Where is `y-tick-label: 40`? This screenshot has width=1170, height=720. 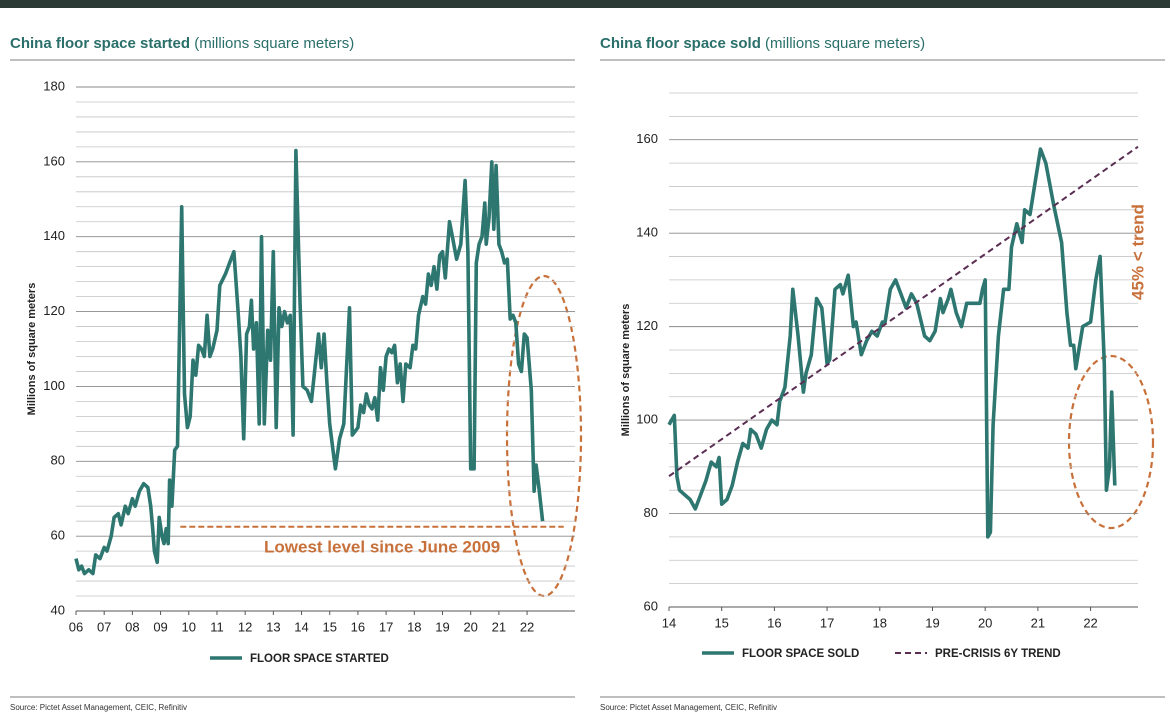 y-tick-label: 40 is located at coordinates (58, 609).